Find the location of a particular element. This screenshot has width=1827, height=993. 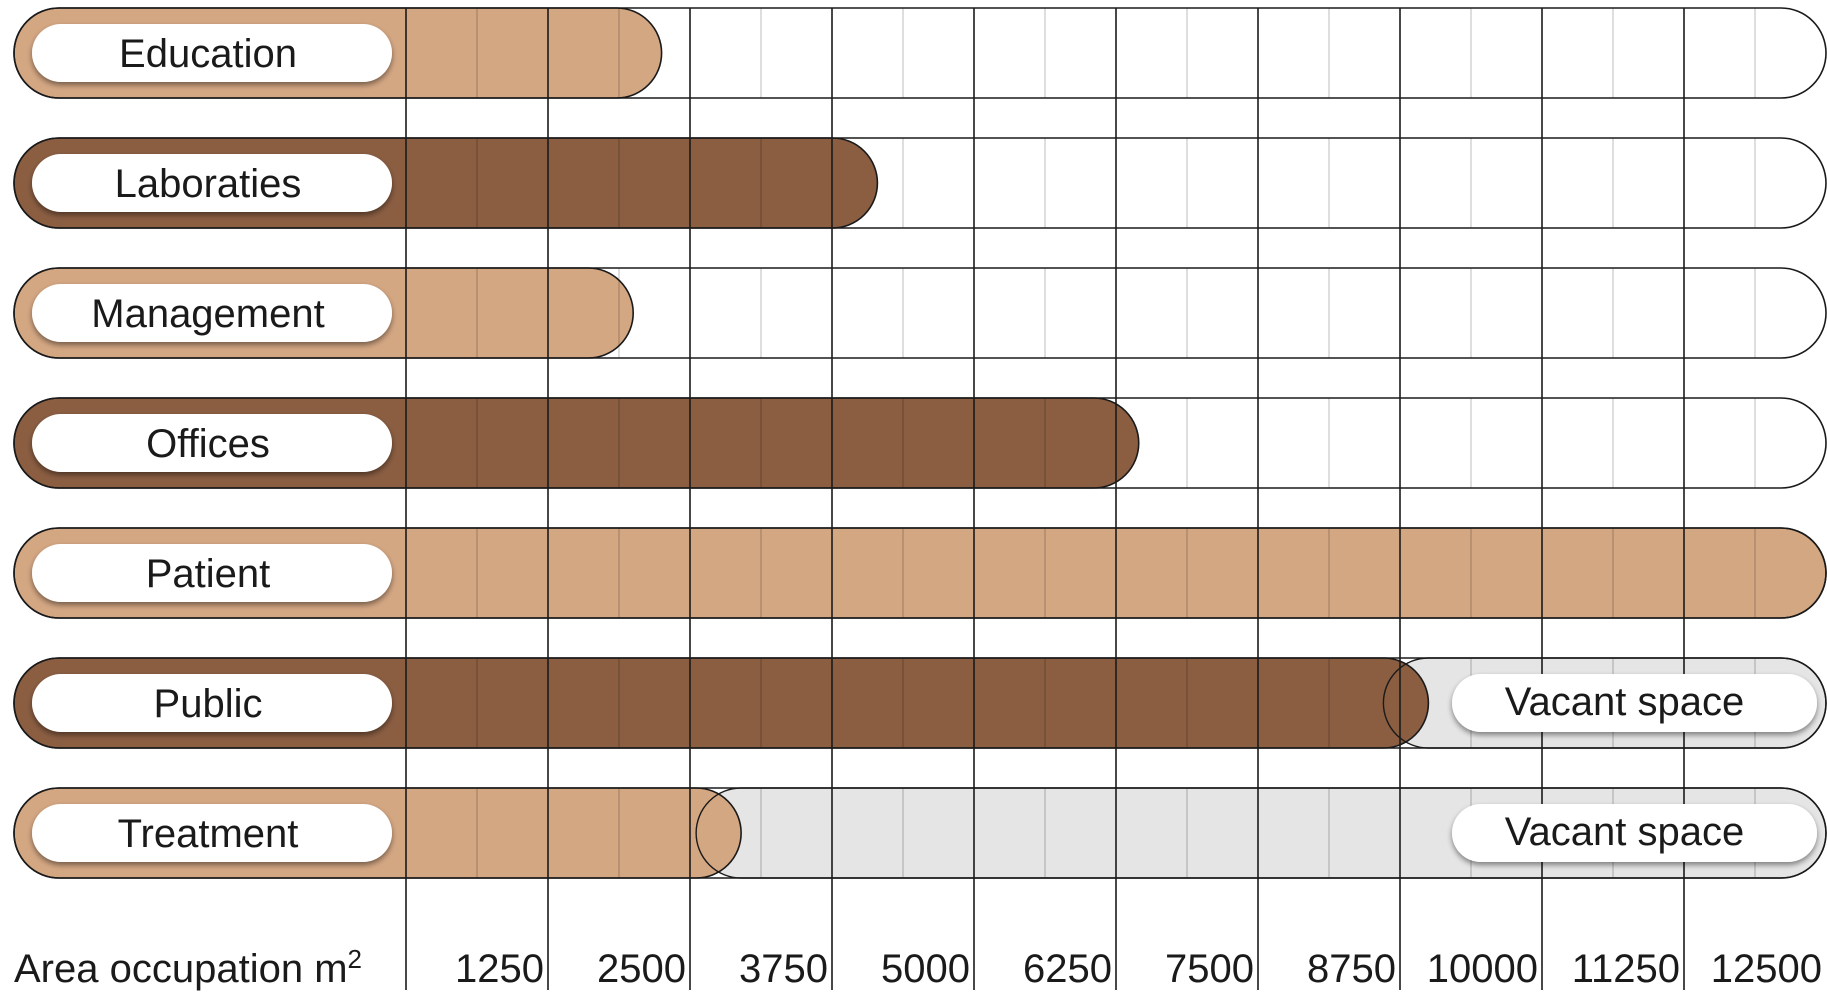

tick-label-11250: 11250 is located at coordinates (1626, 969).